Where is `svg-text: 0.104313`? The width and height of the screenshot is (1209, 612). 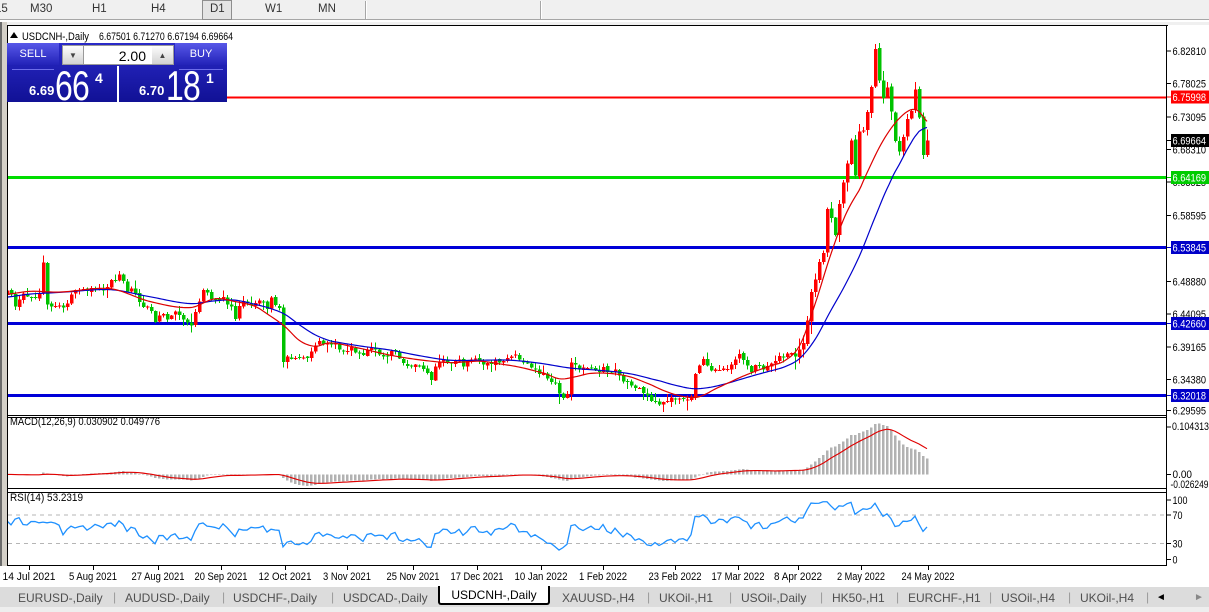
svg-text: 0.104313 is located at coordinates (1190, 427).